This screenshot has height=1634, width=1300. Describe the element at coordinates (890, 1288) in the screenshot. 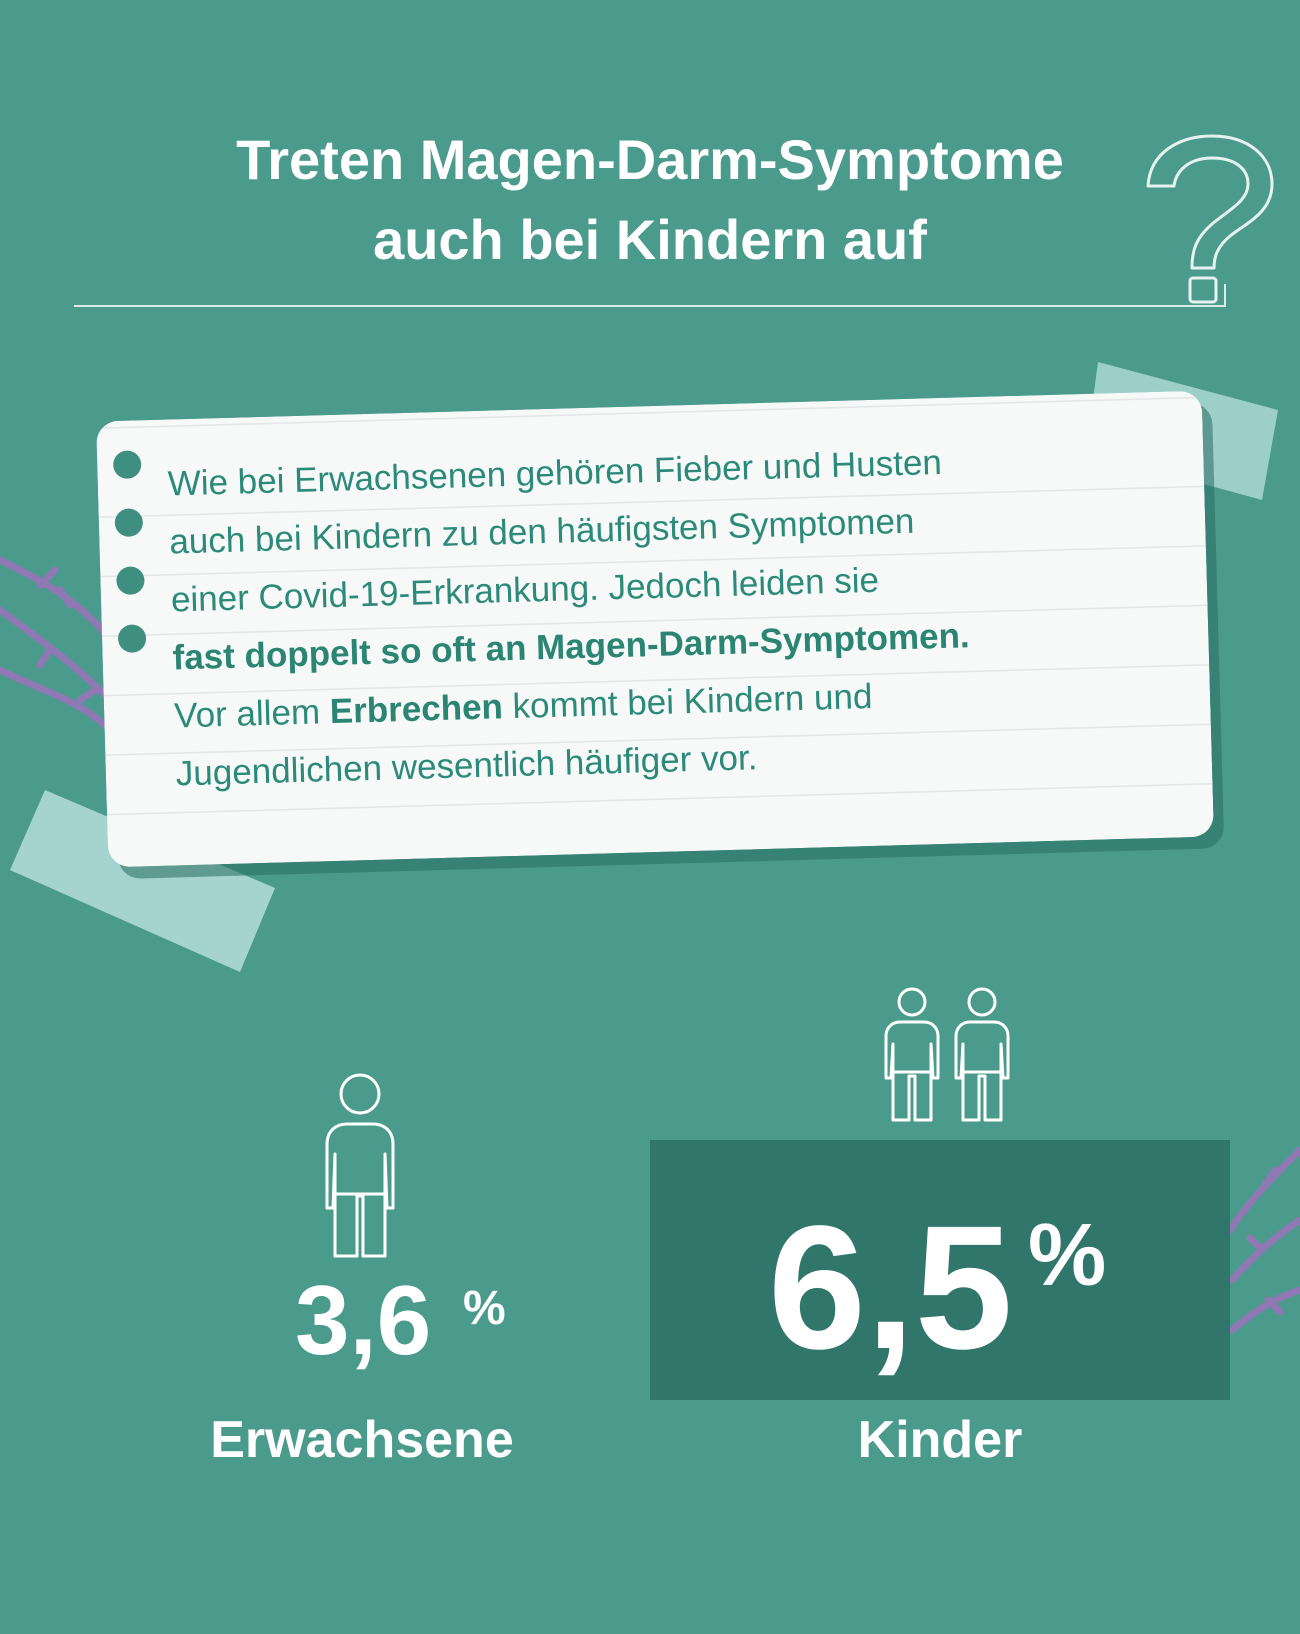

I see `children-value: 6,5` at that location.